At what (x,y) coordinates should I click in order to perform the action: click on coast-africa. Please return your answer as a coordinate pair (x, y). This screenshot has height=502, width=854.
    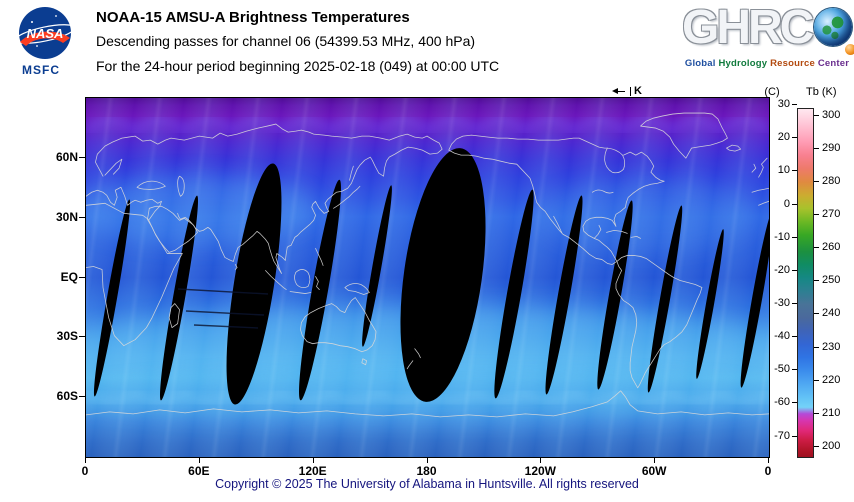
    Looking at the image, I should click on (134, 274).